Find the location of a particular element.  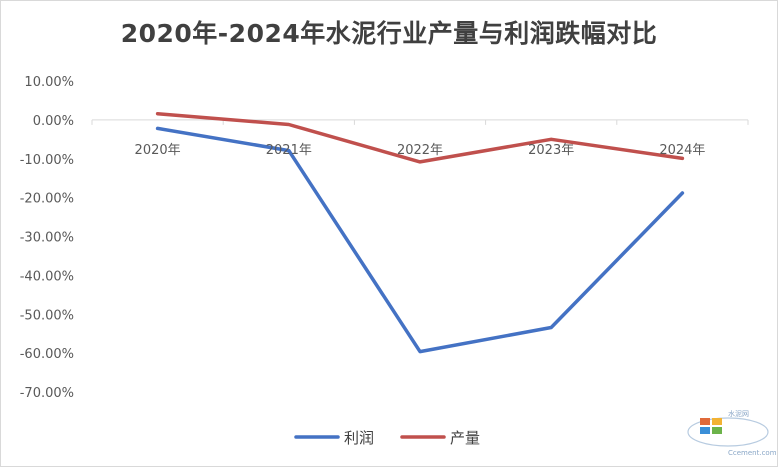

x-category-label: 2023年 is located at coordinates (551, 150).